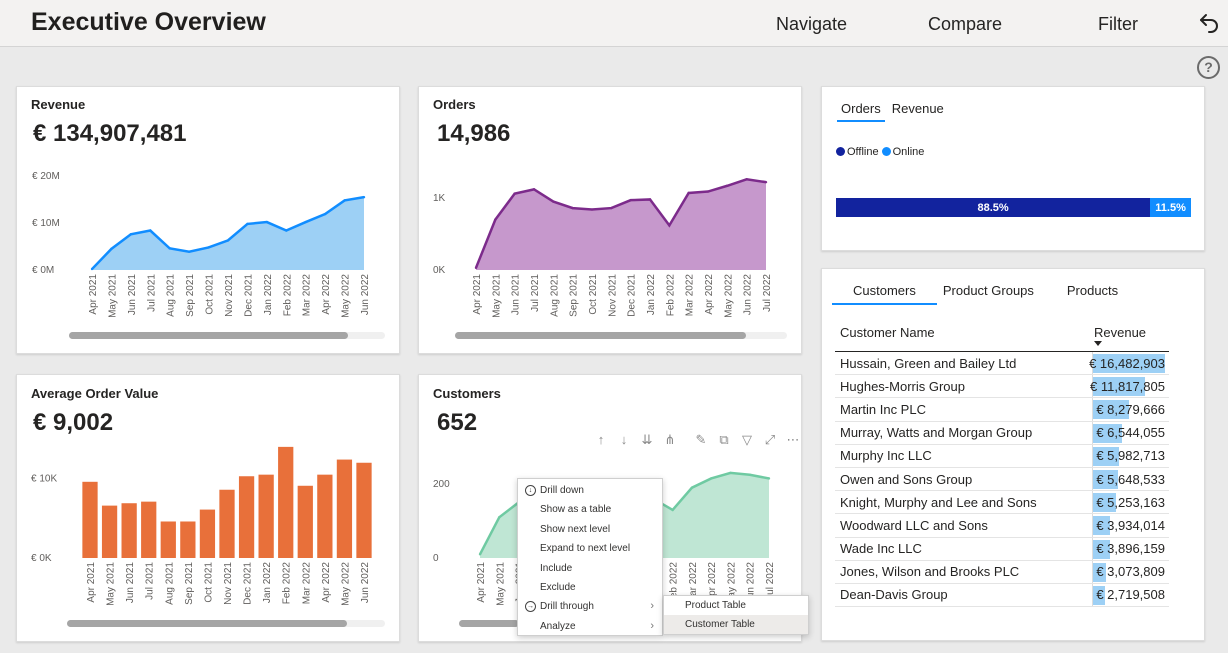  Describe the element at coordinates (590, 587) in the screenshot. I see `menu-item-exclude: Exclude` at that location.